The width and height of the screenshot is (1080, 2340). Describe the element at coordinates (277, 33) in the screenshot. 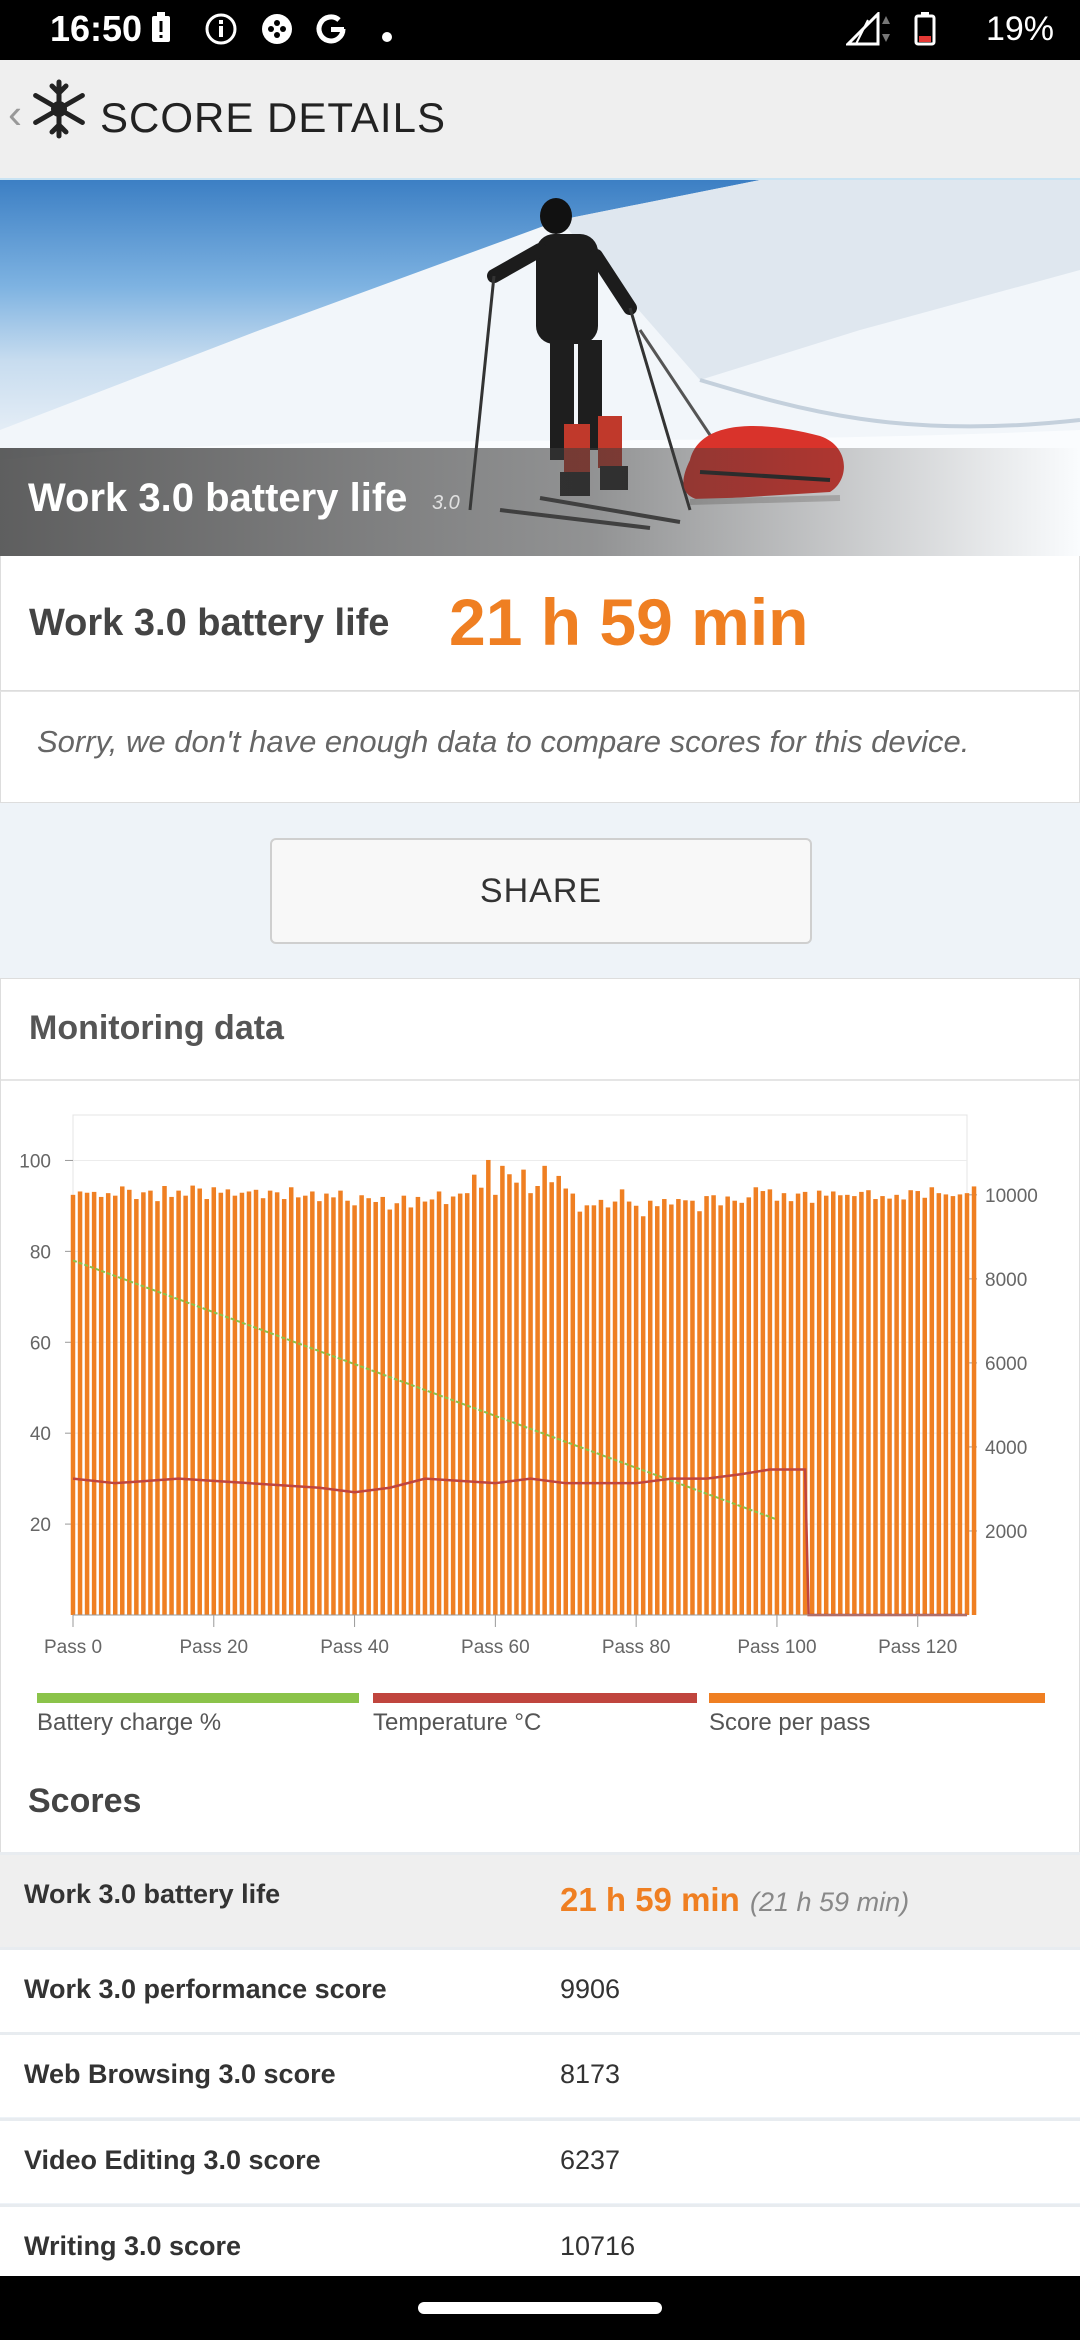

I see `game-controller-icon` at that location.